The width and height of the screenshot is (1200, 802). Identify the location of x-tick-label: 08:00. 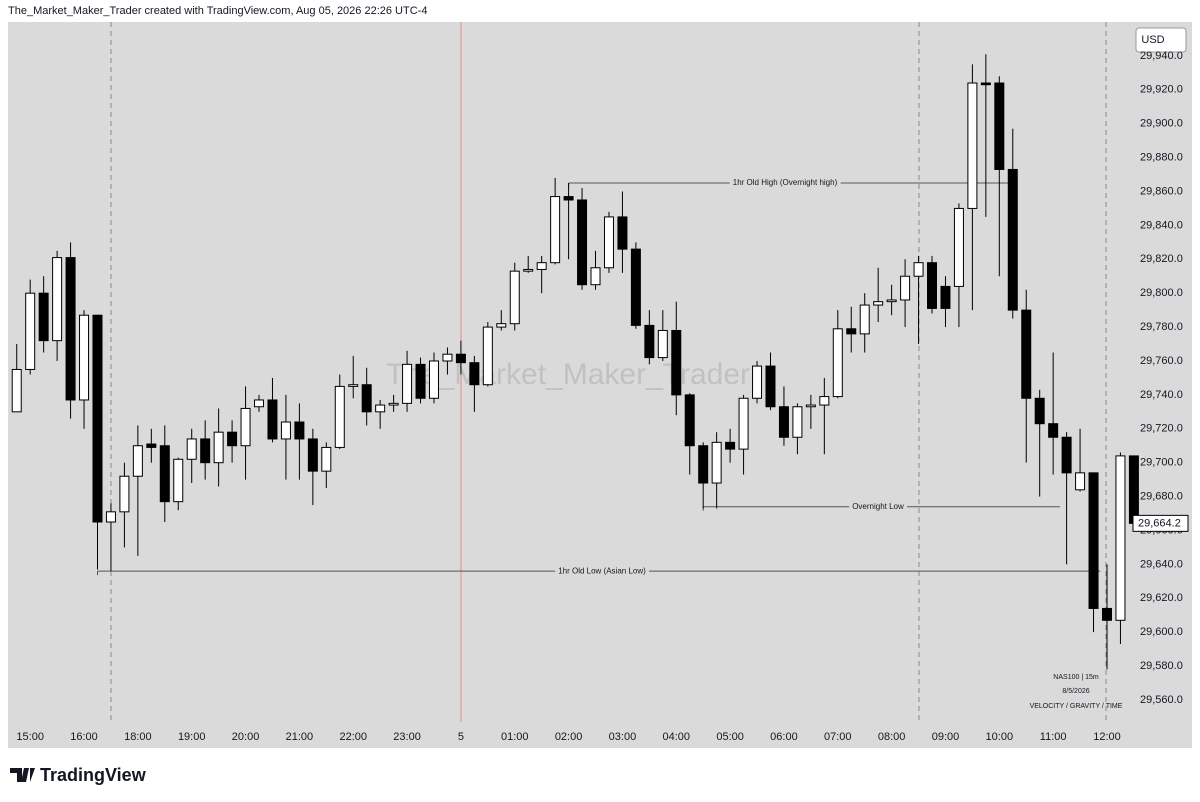
(892, 737).